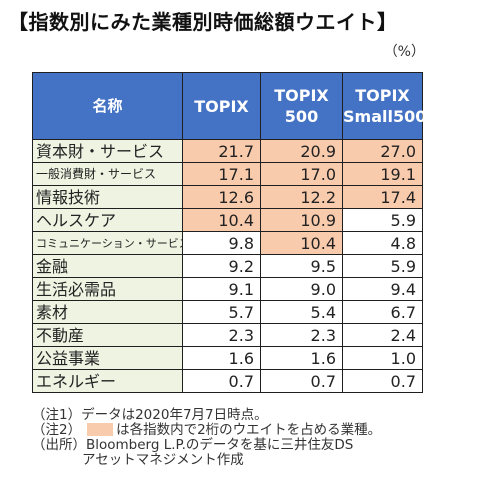 Image resolution: width=489 pixels, height=493 pixels. Describe the element at coordinates (382, 151) in the screenshot. I see `weight-value: 27.0` at that location.